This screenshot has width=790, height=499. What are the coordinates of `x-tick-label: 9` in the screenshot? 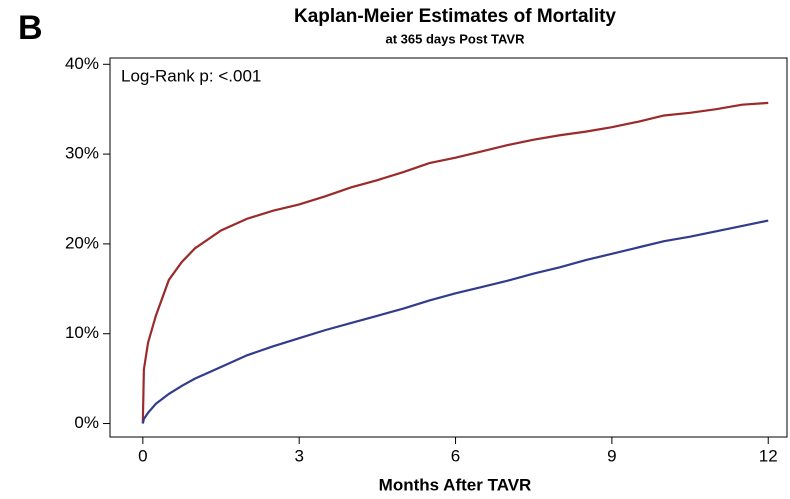 It's located at (611, 455).